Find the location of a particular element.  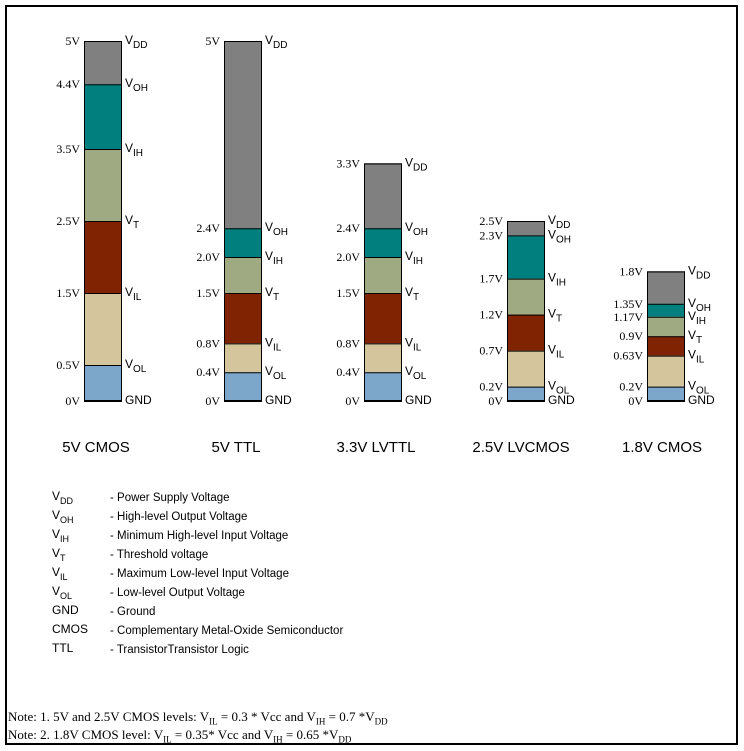

note-2-vdd: V is located at coordinates (333, 734).